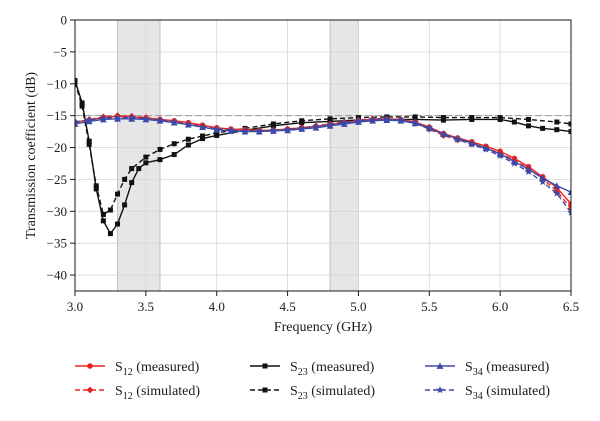 This screenshot has height=421, width=600. Describe the element at coordinates (90, 366) in the screenshot. I see `legend-s12-measured-marker` at that location.